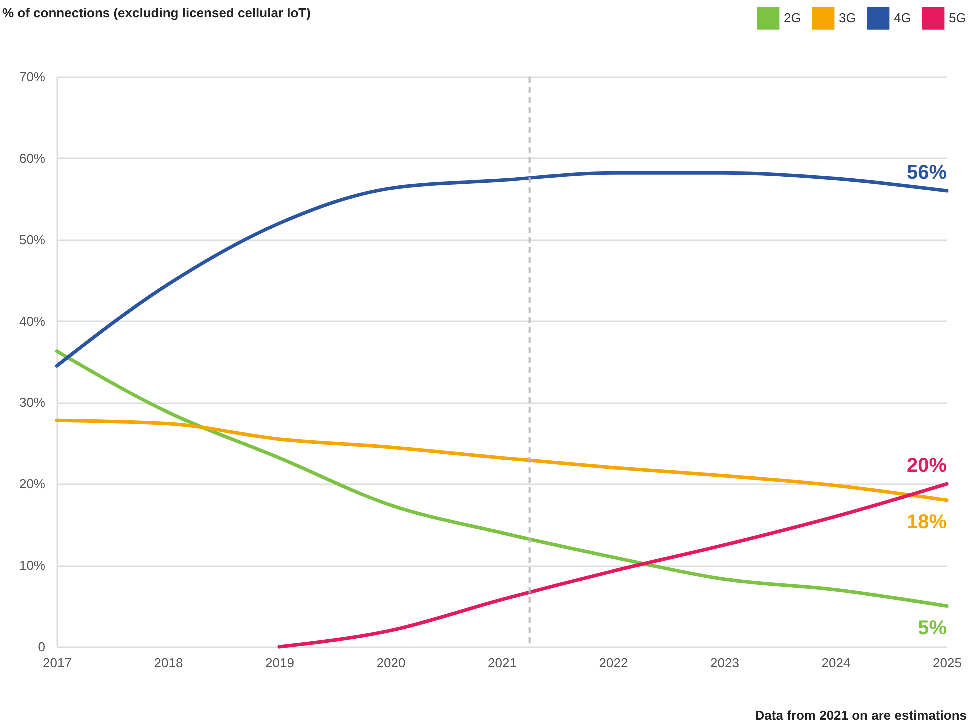  Describe the element at coordinates (42, 647) in the screenshot. I see `y-tick-label: 0` at that location.